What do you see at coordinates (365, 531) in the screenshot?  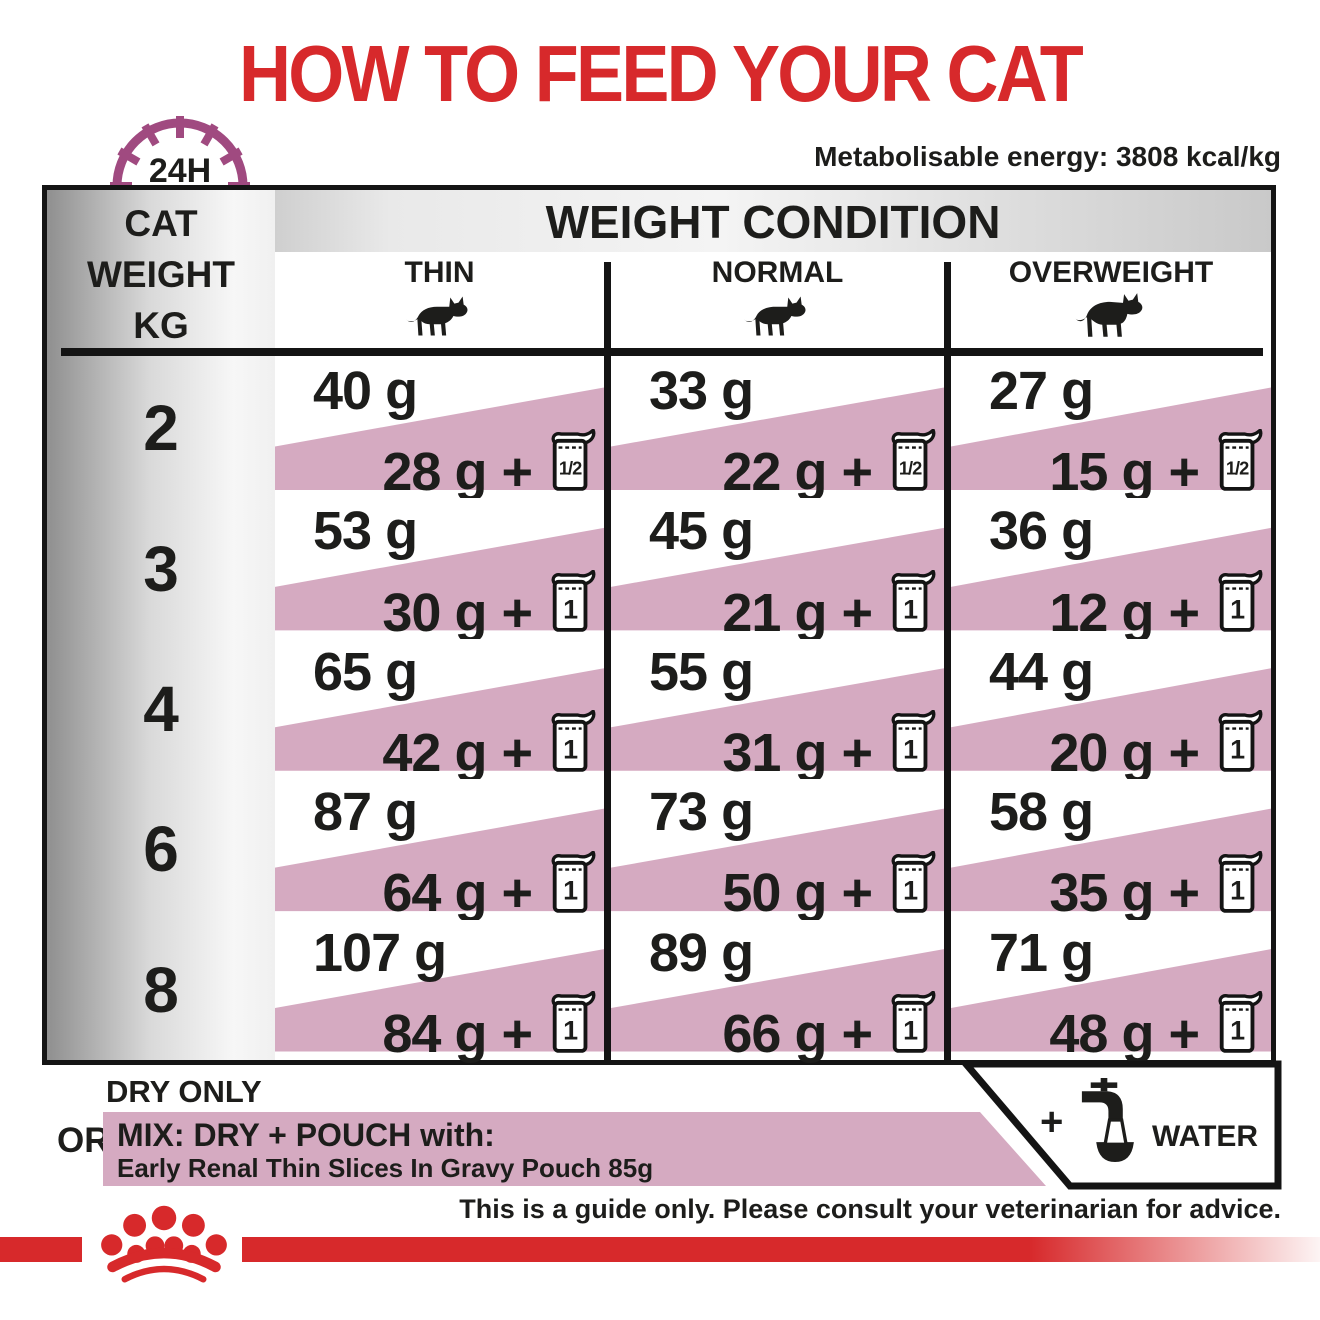 I see `dry-amount: 53 g` at bounding box center [365, 531].